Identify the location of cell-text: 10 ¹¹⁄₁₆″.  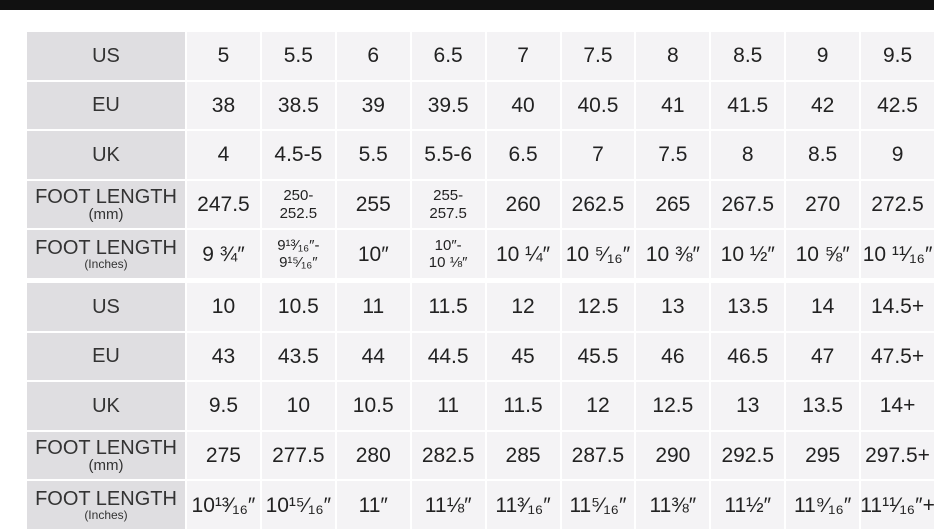
(897, 254).